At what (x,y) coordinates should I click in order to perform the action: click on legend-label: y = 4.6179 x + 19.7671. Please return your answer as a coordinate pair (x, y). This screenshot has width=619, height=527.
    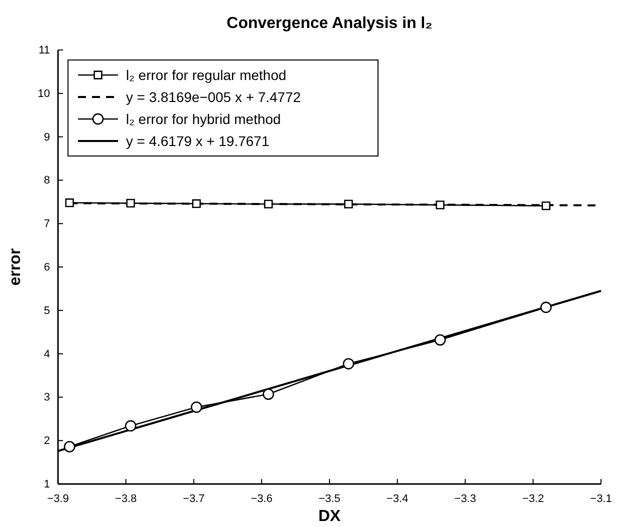
    Looking at the image, I should click on (198, 141).